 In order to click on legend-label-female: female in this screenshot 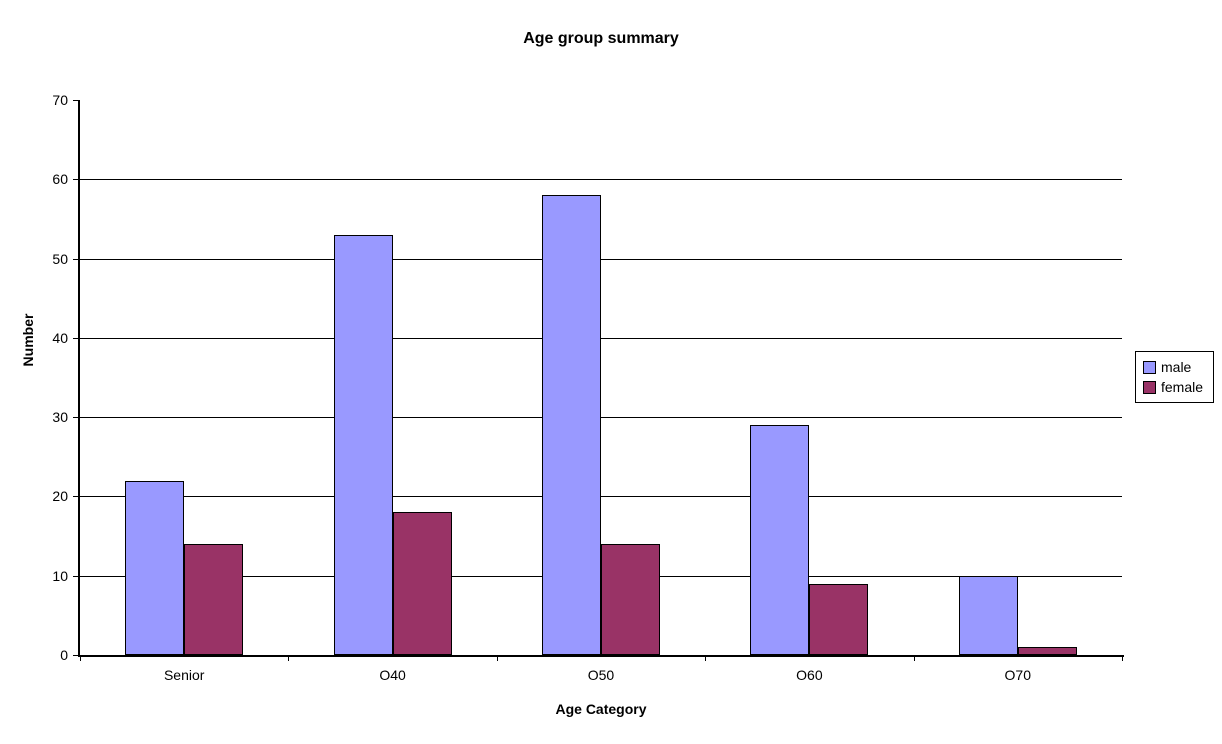, I will do `click(1182, 387)`.